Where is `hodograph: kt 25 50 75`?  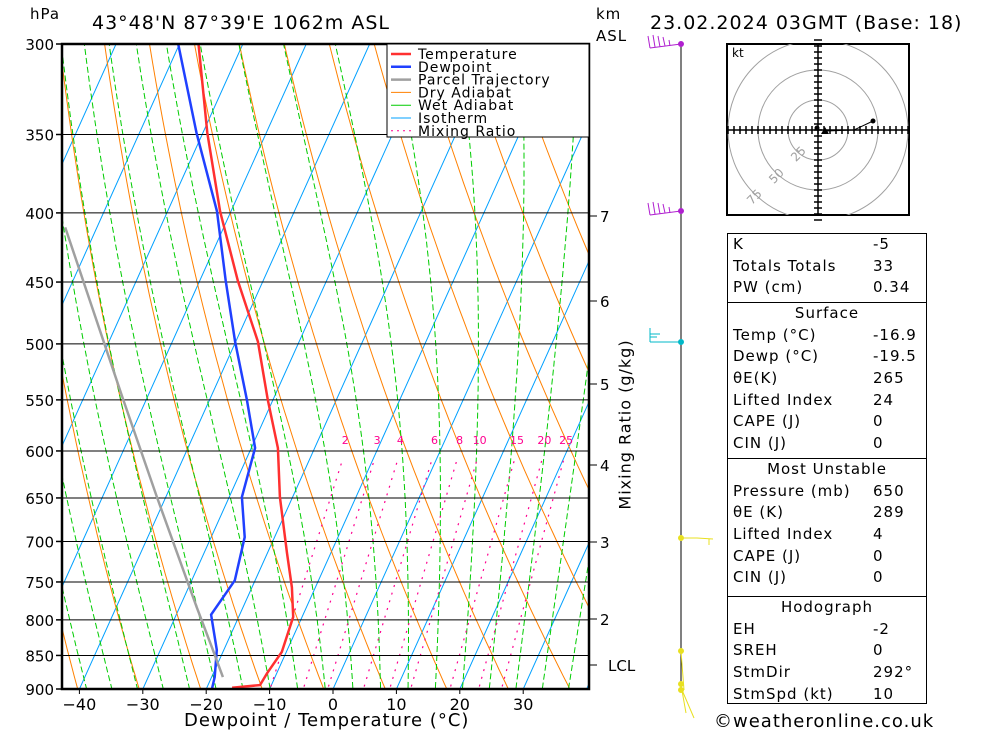
hodograph: kt 25 50 75 is located at coordinates (818, 130).